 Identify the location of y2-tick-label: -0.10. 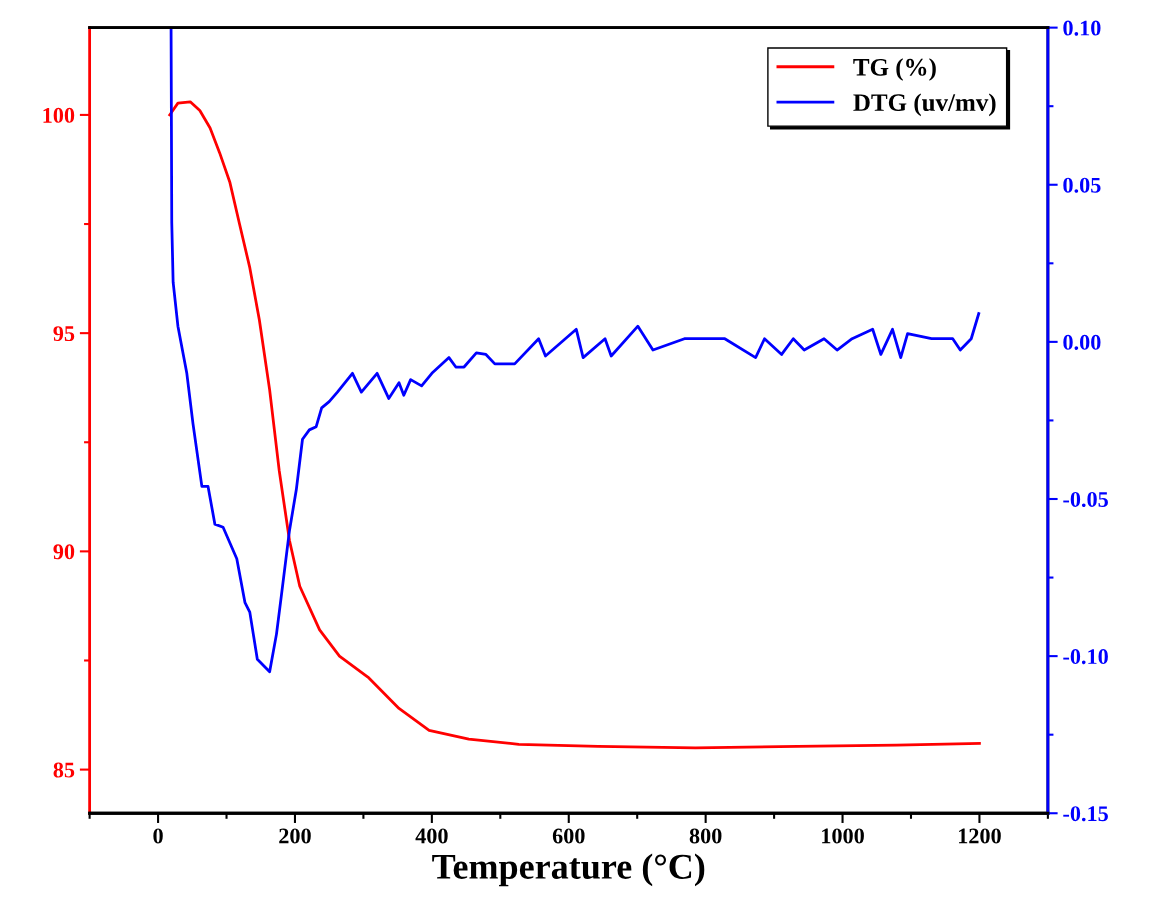
(1085, 657).